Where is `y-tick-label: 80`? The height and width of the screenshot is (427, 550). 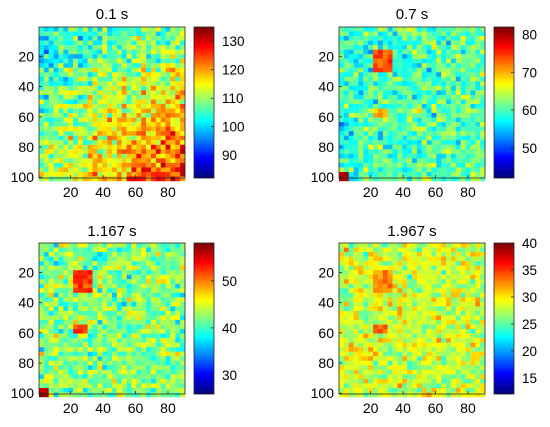
y-tick-label: 80 is located at coordinates (26, 363).